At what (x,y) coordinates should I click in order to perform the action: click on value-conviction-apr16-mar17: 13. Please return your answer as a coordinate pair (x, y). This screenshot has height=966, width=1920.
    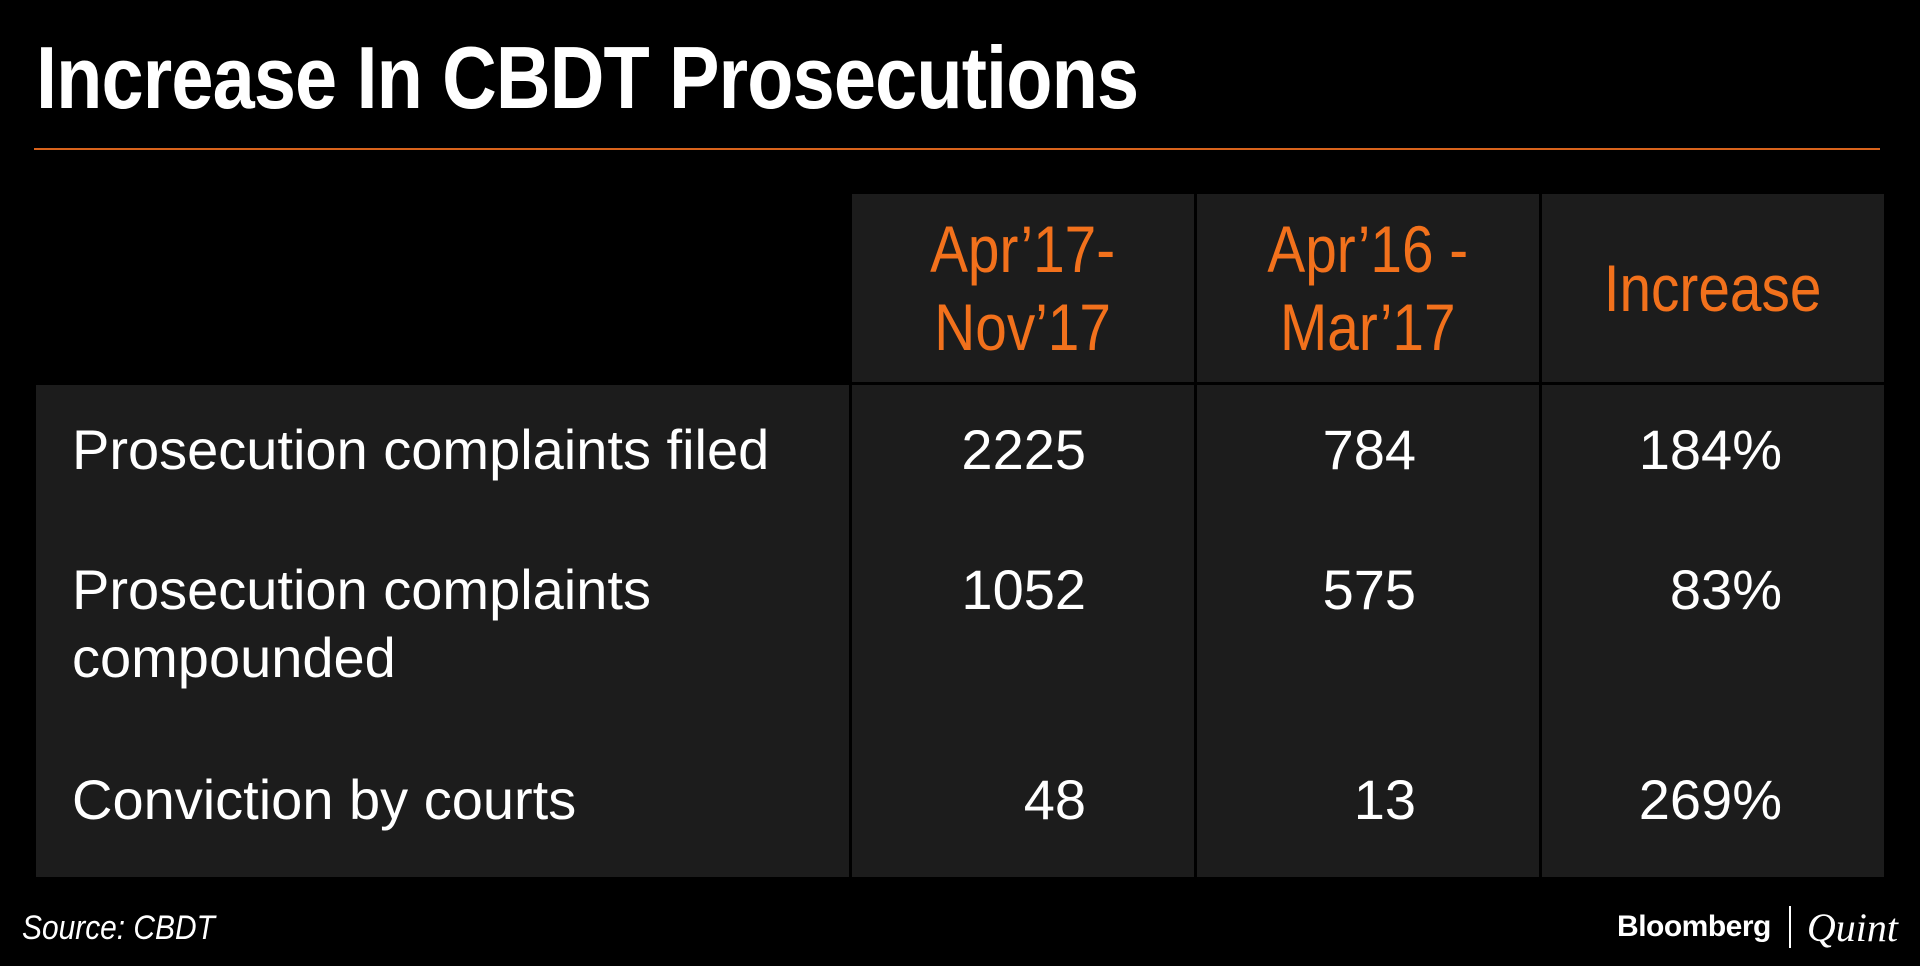
    Looking at the image, I should click on (1384, 799).